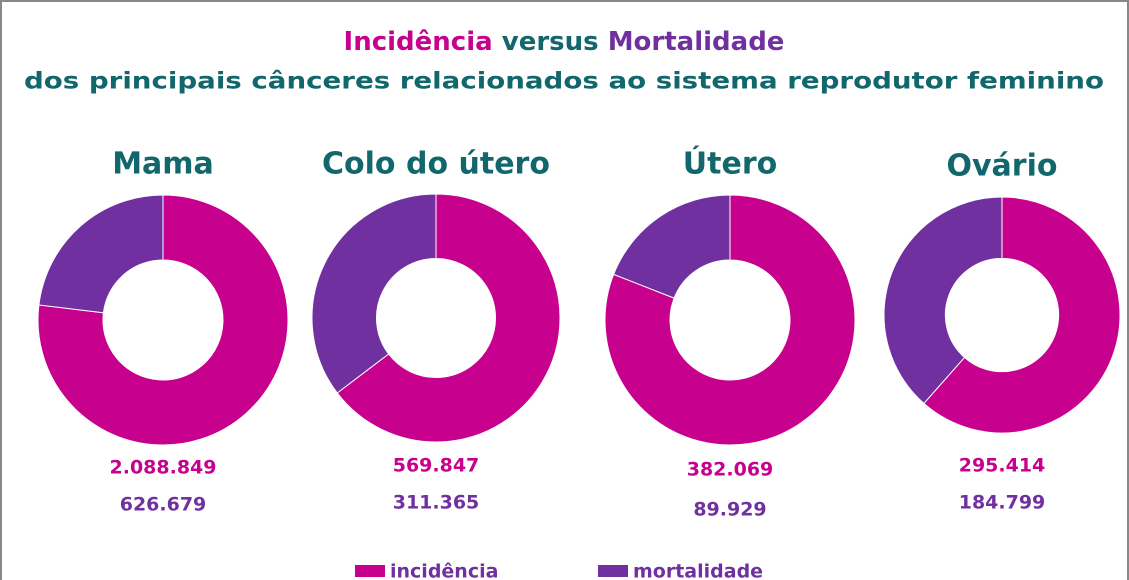 The width and height of the screenshot is (1129, 580). Describe the element at coordinates (163, 505) in the screenshot. I see `value-label: 626.679` at that location.